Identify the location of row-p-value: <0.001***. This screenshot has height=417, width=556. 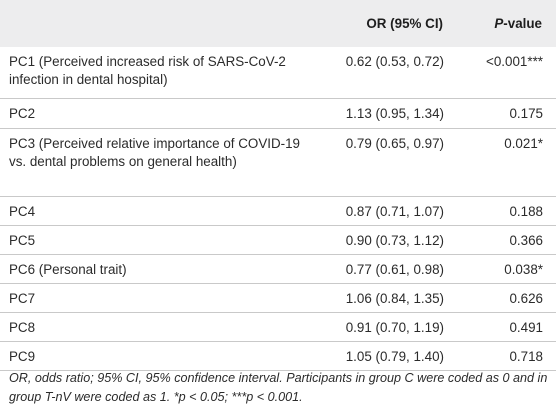
(506, 73).